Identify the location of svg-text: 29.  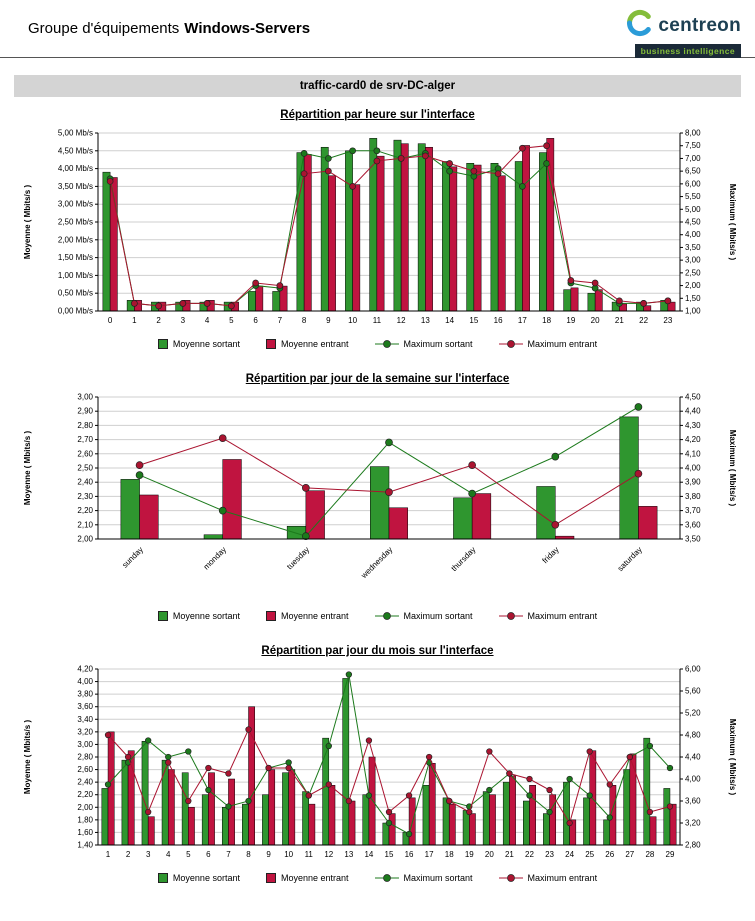
(669, 854).